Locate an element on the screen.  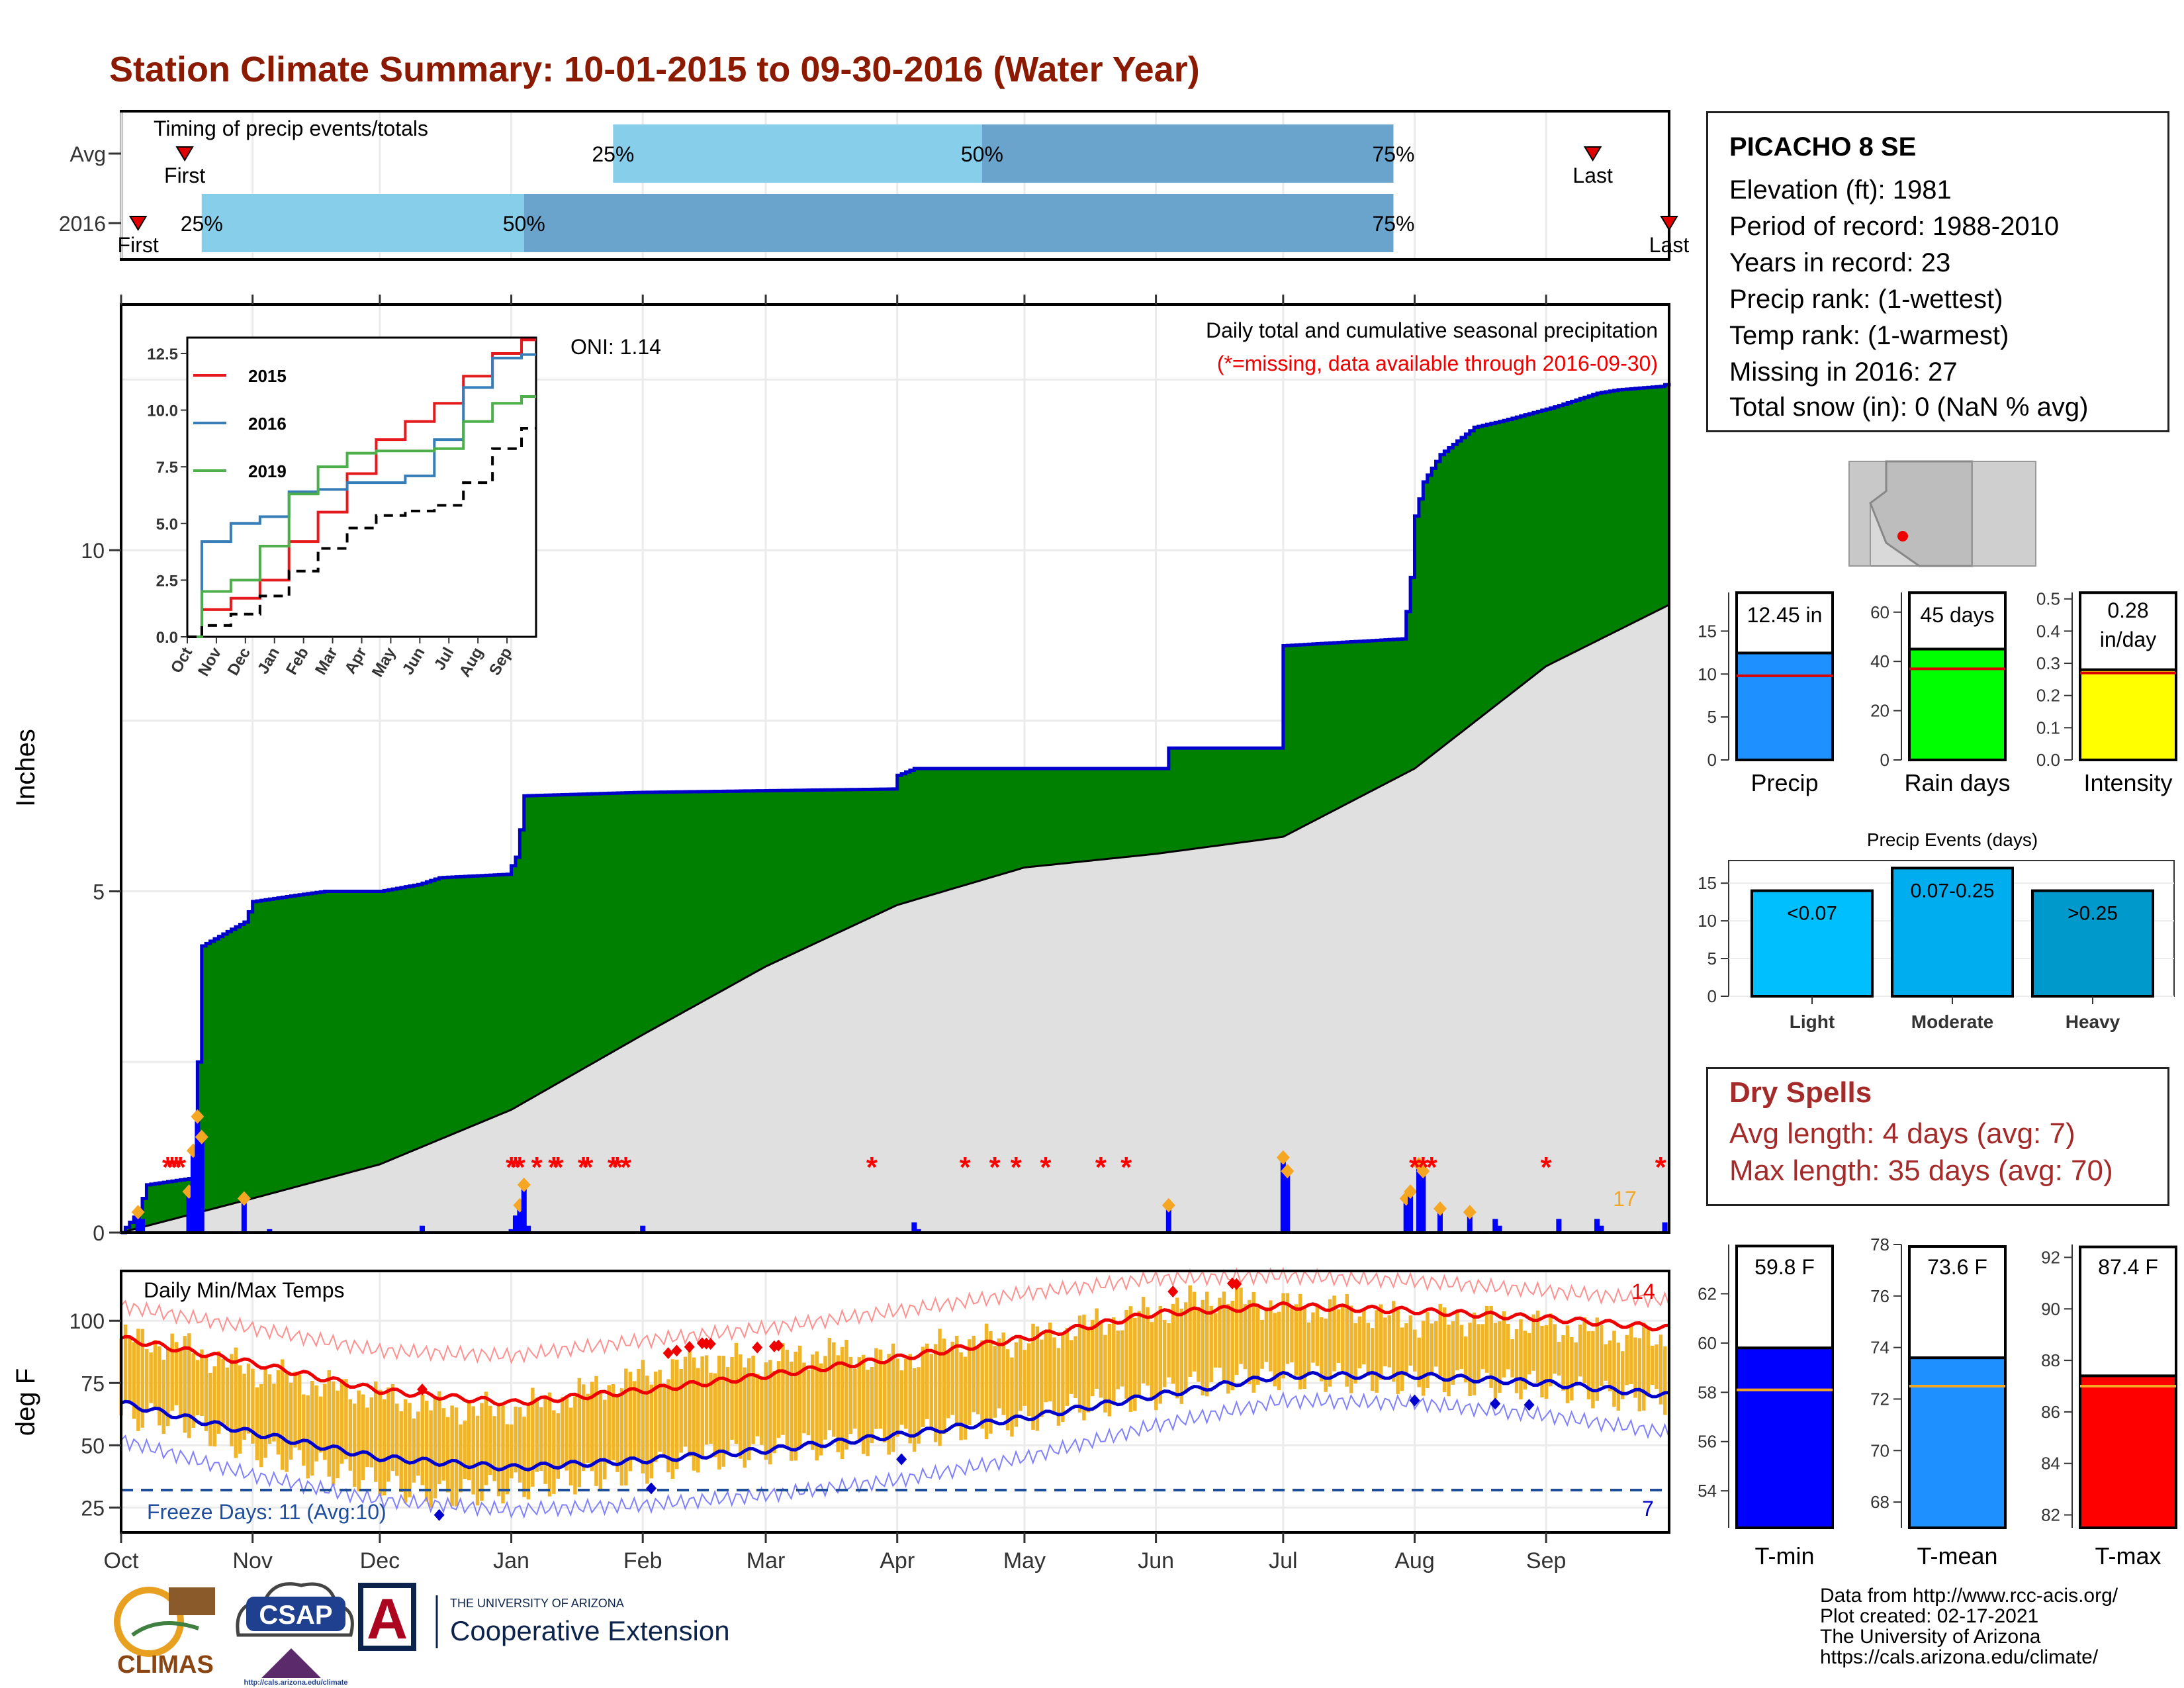
mini-y-tick-label: 86 is located at coordinates (2050, 1412).